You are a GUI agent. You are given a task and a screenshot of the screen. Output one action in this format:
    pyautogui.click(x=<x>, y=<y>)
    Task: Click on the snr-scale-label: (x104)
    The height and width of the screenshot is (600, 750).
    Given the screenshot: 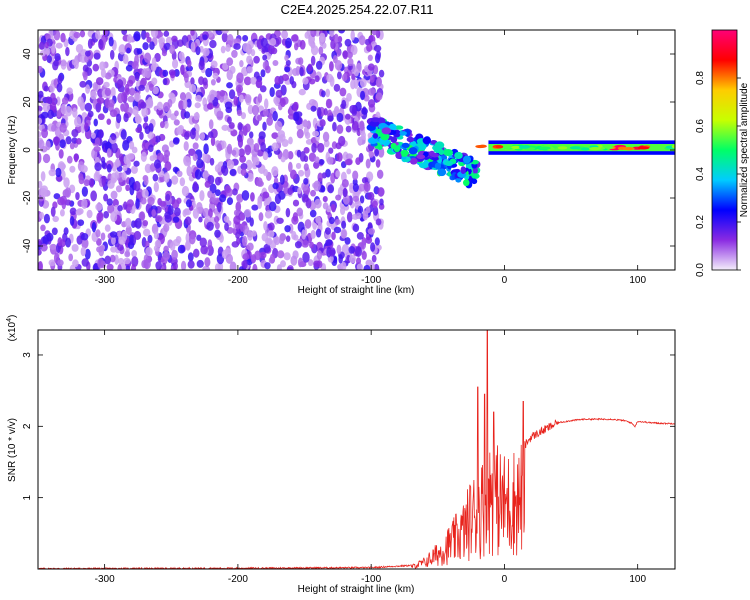 What is the action you would take?
    pyautogui.click(x=12, y=328)
    